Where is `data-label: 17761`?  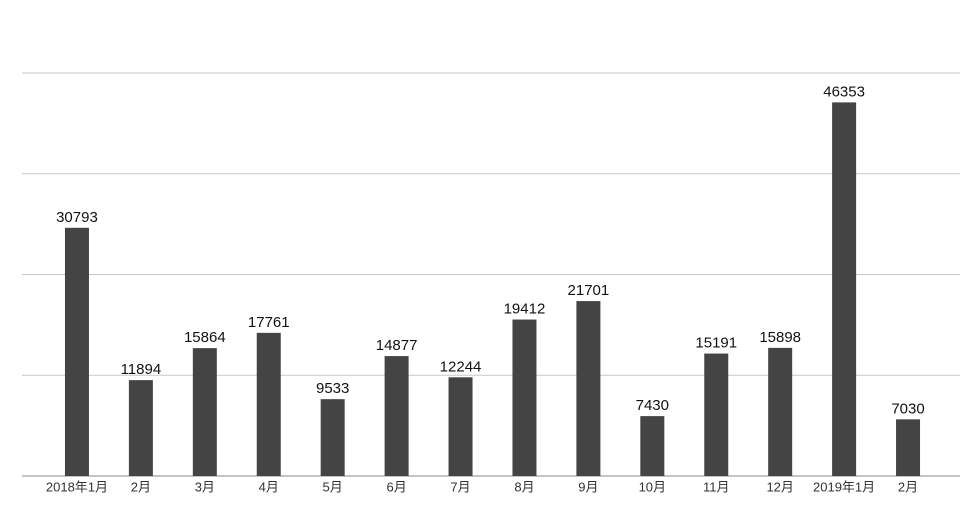 data-label: 17761 is located at coordinates (269, 322).